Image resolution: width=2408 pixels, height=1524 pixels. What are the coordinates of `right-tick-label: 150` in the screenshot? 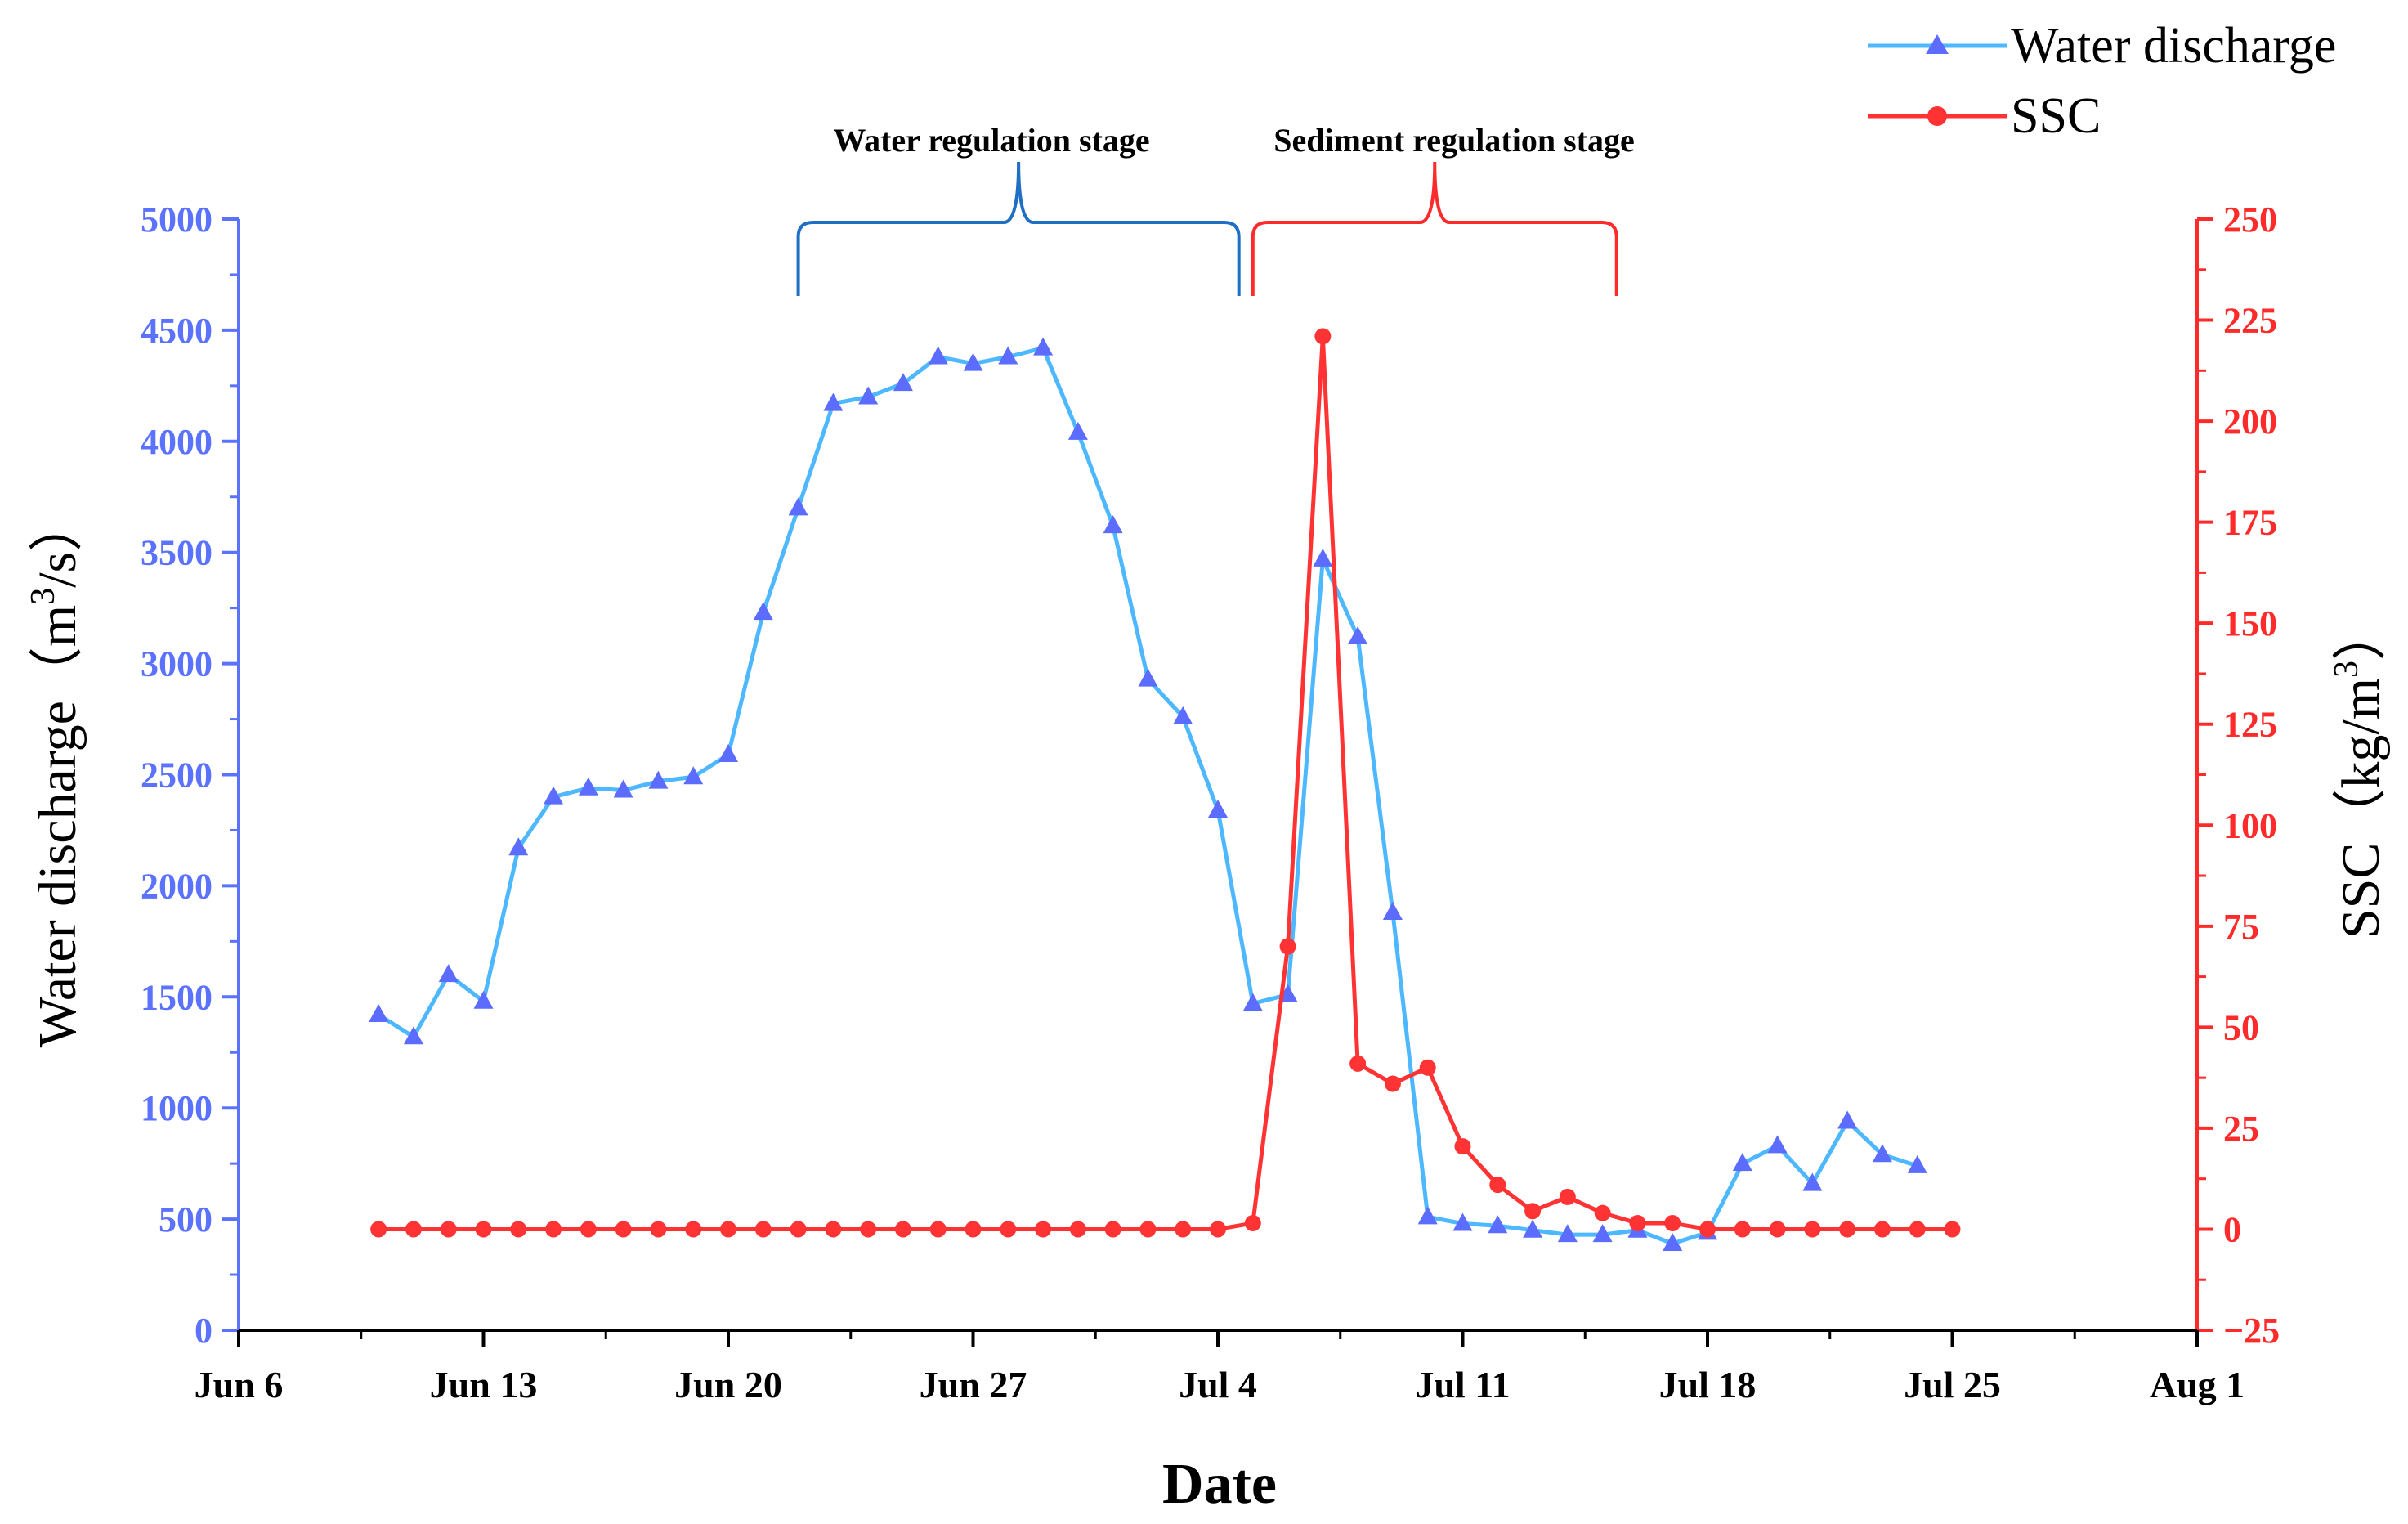 It's located at (2250, 623).